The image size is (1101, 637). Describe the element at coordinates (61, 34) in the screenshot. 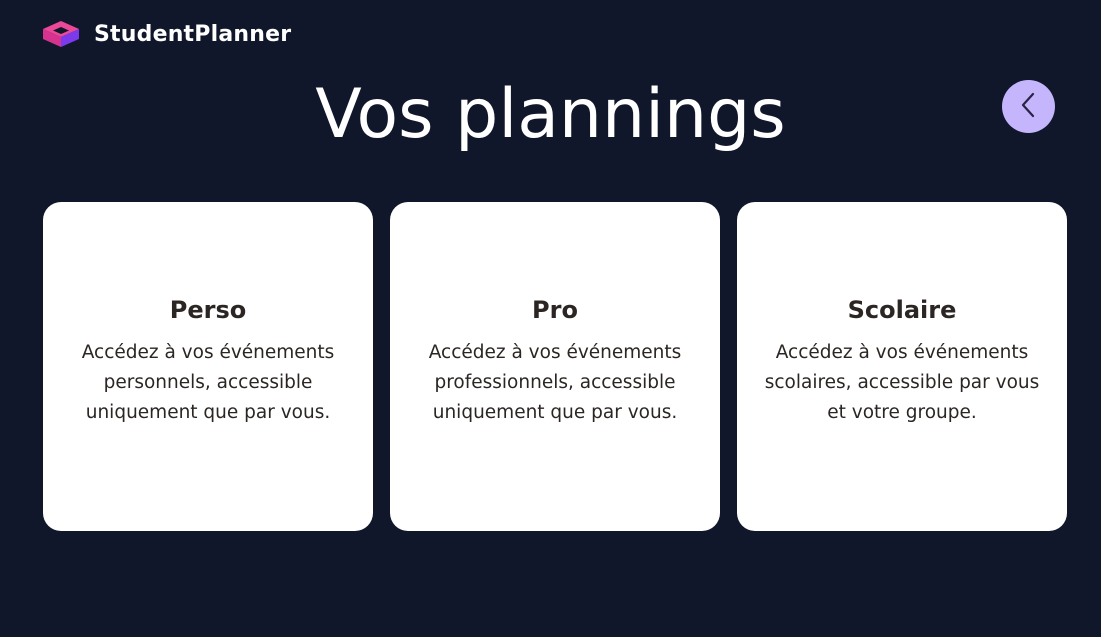

I see `cube-logo-icon` at that location.